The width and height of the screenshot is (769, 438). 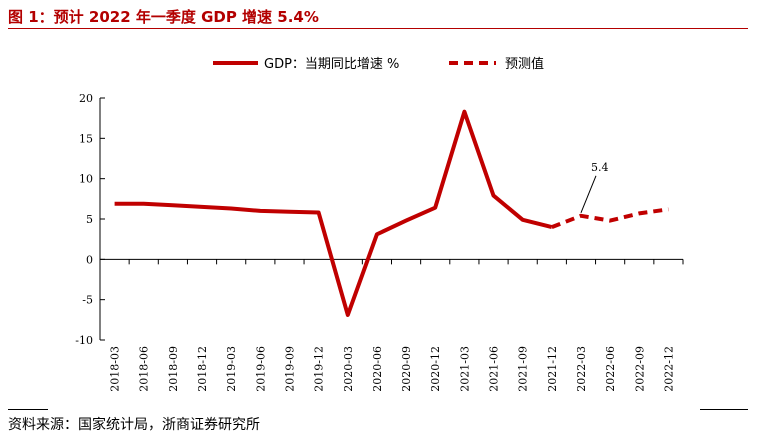 What do you see at coordinates (134, 425) in the screenshot?
I see `source-note: 资料来源：国家统计局，浙商证券研究所` at bounding box center [134, 425].